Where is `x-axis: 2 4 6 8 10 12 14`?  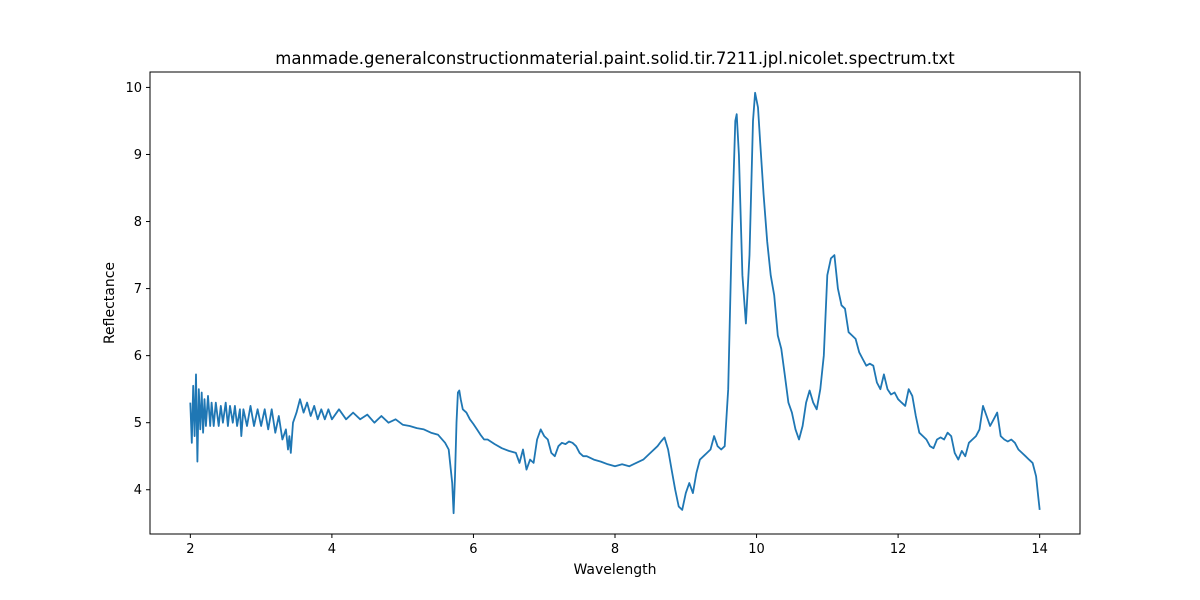 x-axis: 2 4 6 8 10 12 14 is located at coordinates (617, 545).